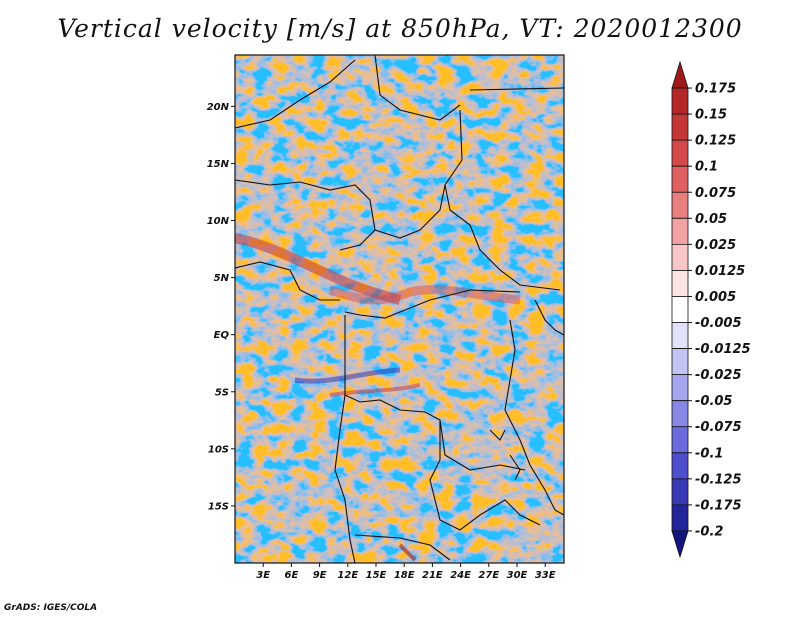 The width and height of the screenshot is (800, 618). Describe the element at coordinates (720, 271) in the screenshot. I see `colorbar-label: 0.0125` at that location.